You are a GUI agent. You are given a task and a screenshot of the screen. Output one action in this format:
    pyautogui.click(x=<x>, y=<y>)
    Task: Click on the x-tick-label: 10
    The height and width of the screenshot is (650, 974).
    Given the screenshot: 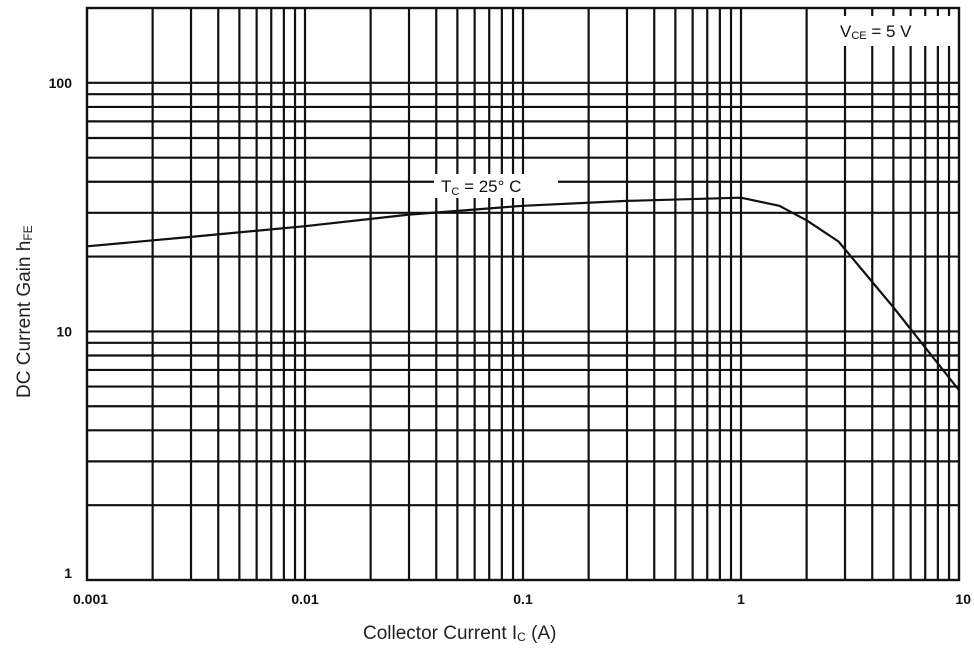 What is the action you would take?
    pyautogui.click(x=963, y=599)
    